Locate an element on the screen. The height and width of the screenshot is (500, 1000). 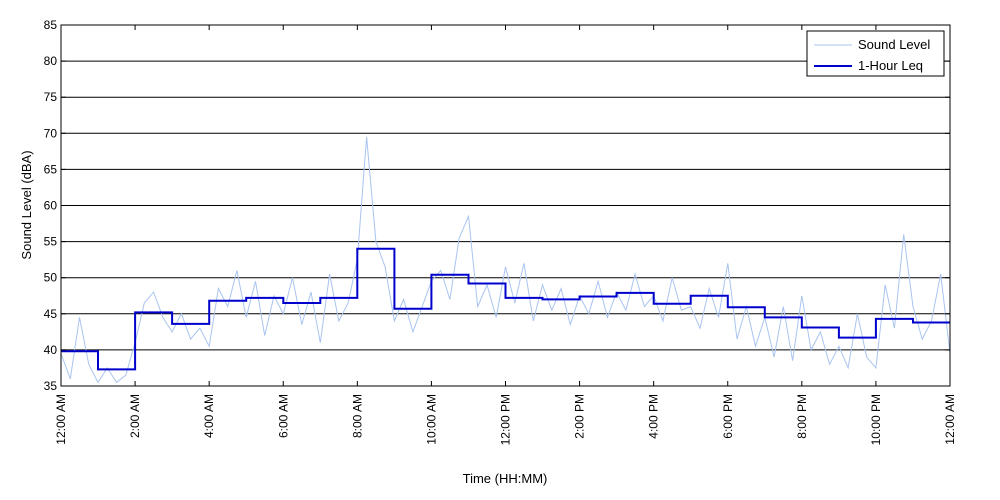
x-tick-label: 6:00 PM is located at coordinates (728, 416).